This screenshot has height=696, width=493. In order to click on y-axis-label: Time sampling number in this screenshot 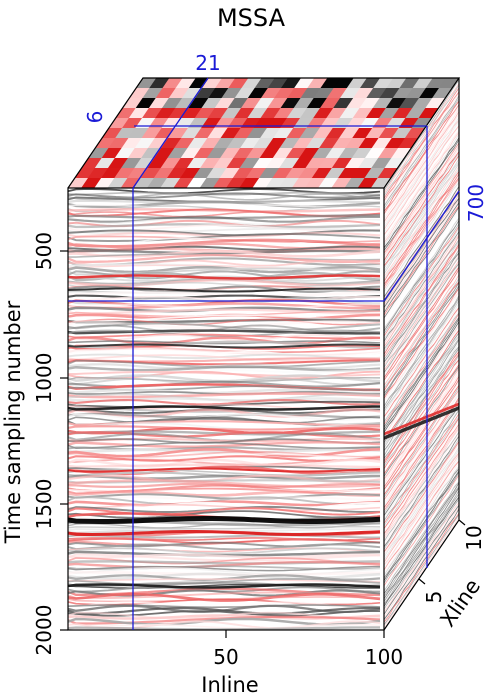, I will do `click(13, 422)`.